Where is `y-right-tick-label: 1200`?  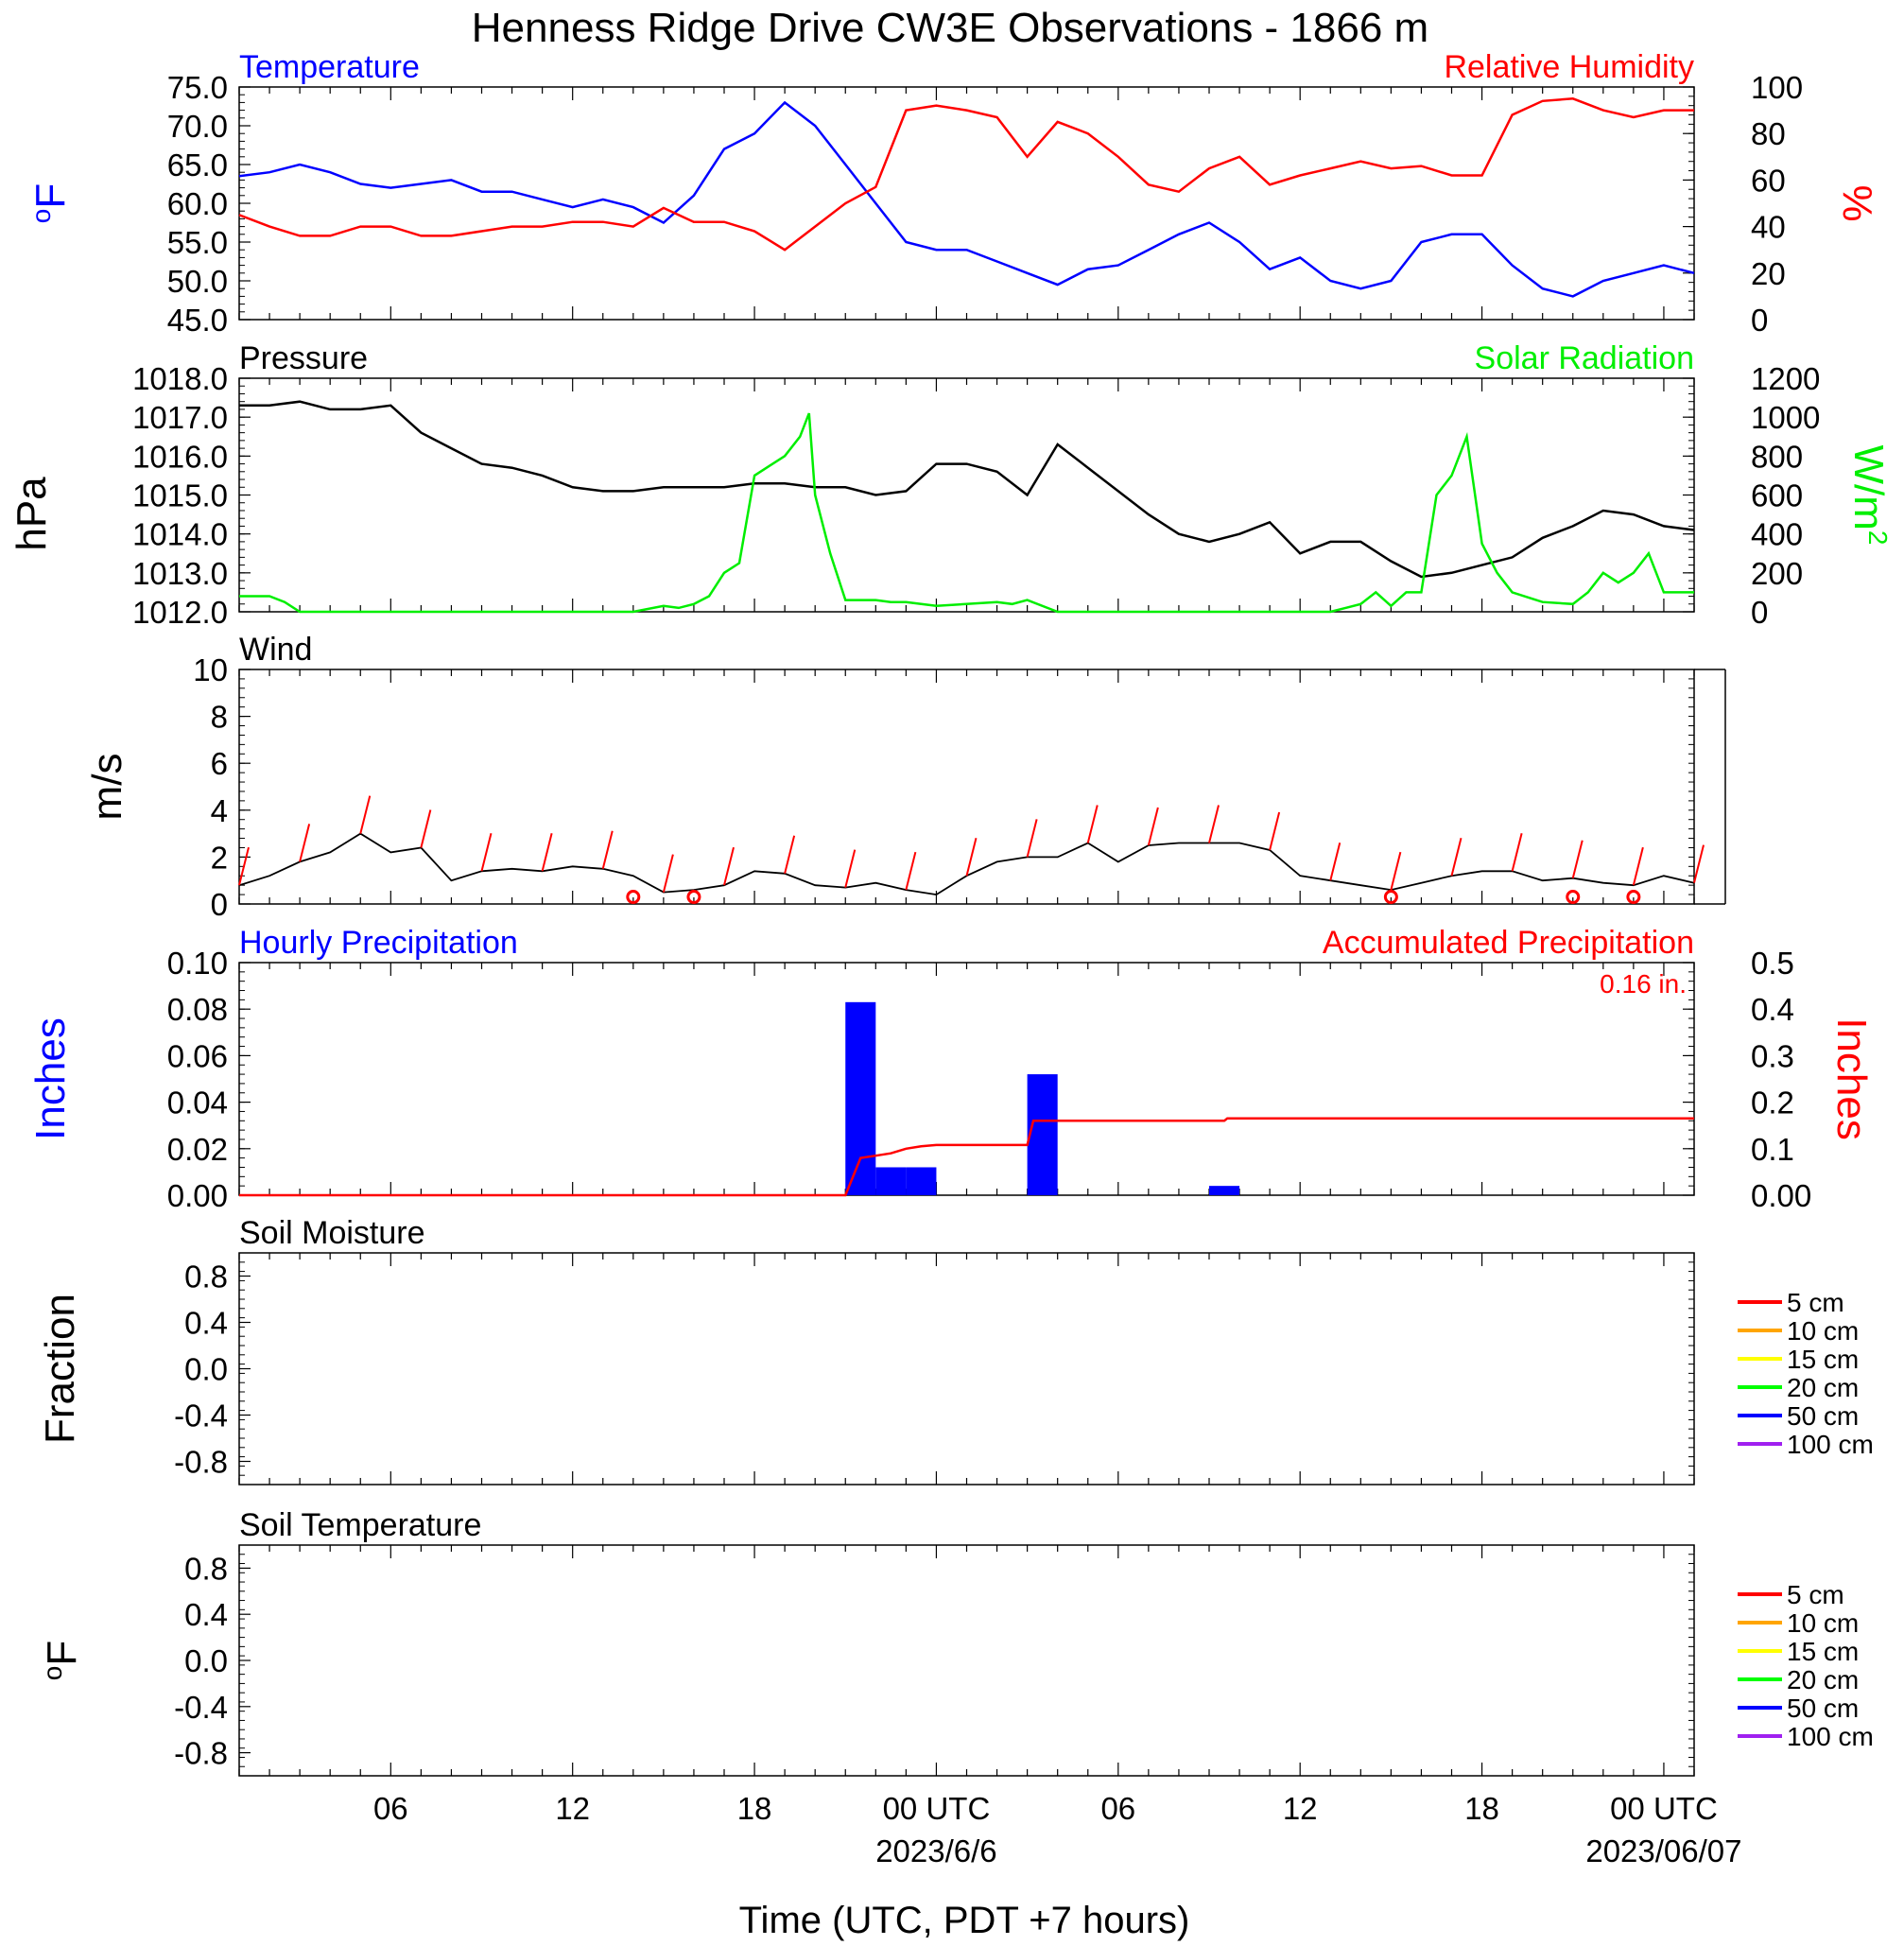 y-right-tick-label: 1200 is located at coordinates (1786, 379).